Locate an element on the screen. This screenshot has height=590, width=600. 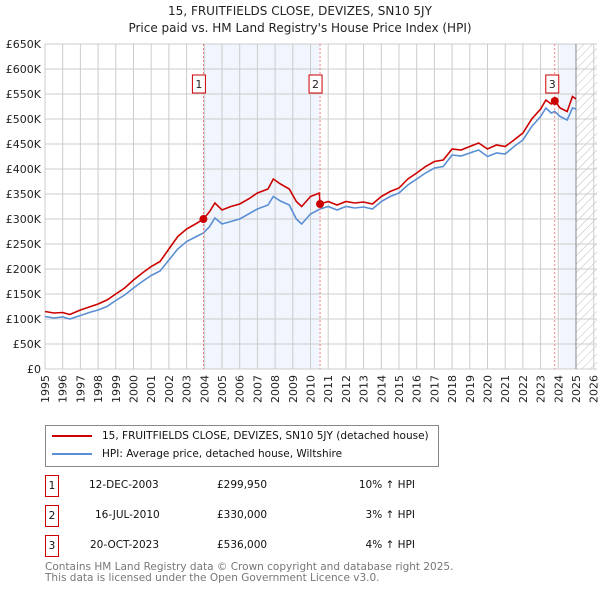
x-tick-label: 2023 is located at coordinates (541, 389).